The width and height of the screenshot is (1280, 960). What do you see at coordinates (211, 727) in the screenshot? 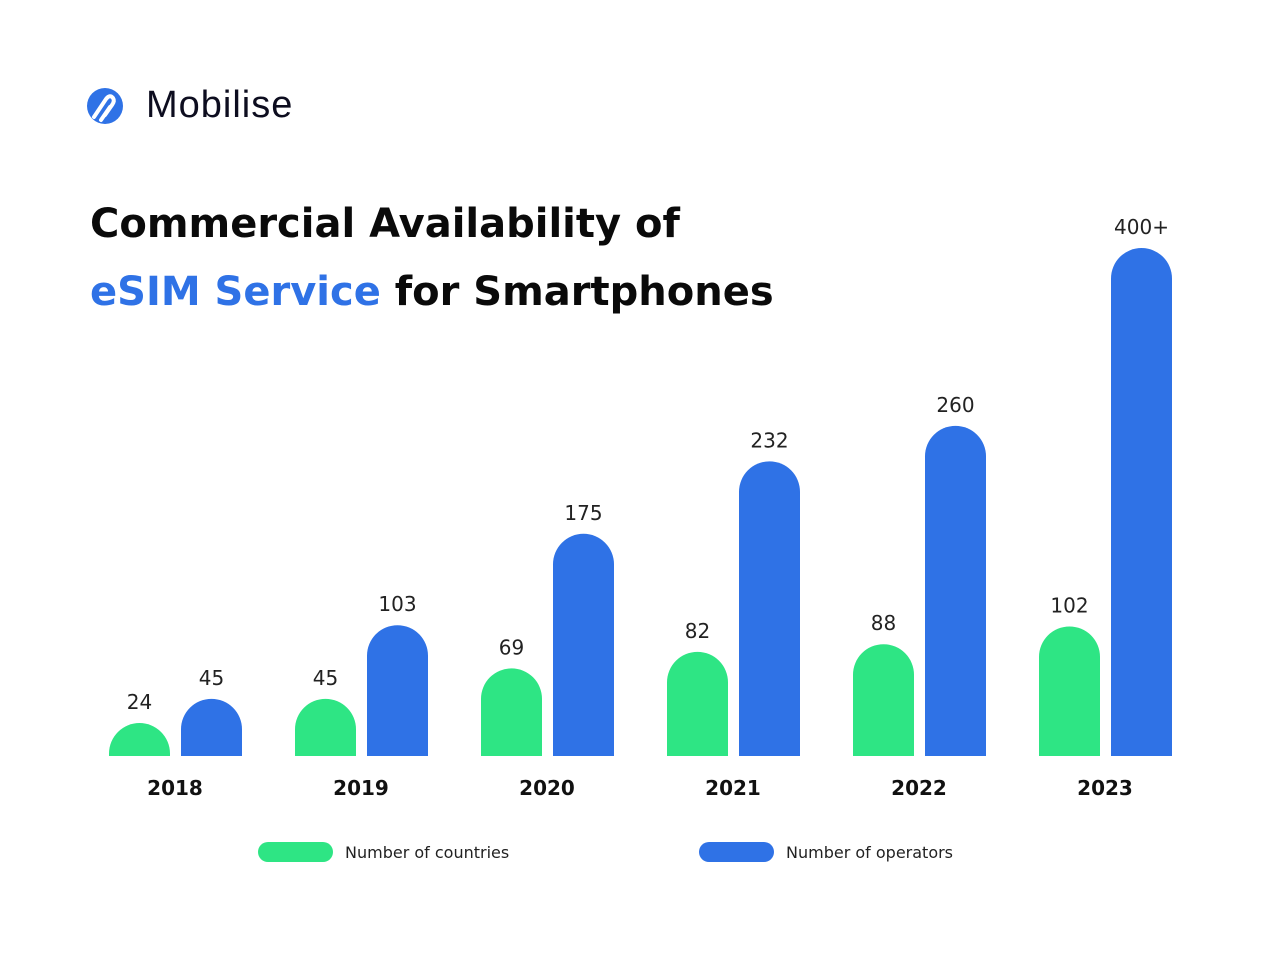
I see `bar-operators-2018` at bounding box center [211, 727].